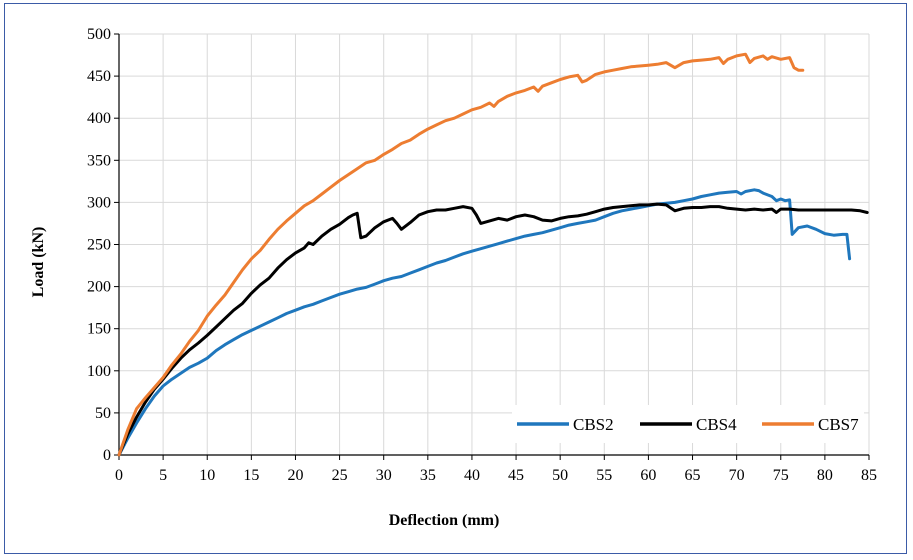 Image resolution: width=913 pixels, height=560 pixels. What do you see at coordinates (99, 34) in the screenshot?
I see `y-tick-label: 500` at bounding box center [99, 34].